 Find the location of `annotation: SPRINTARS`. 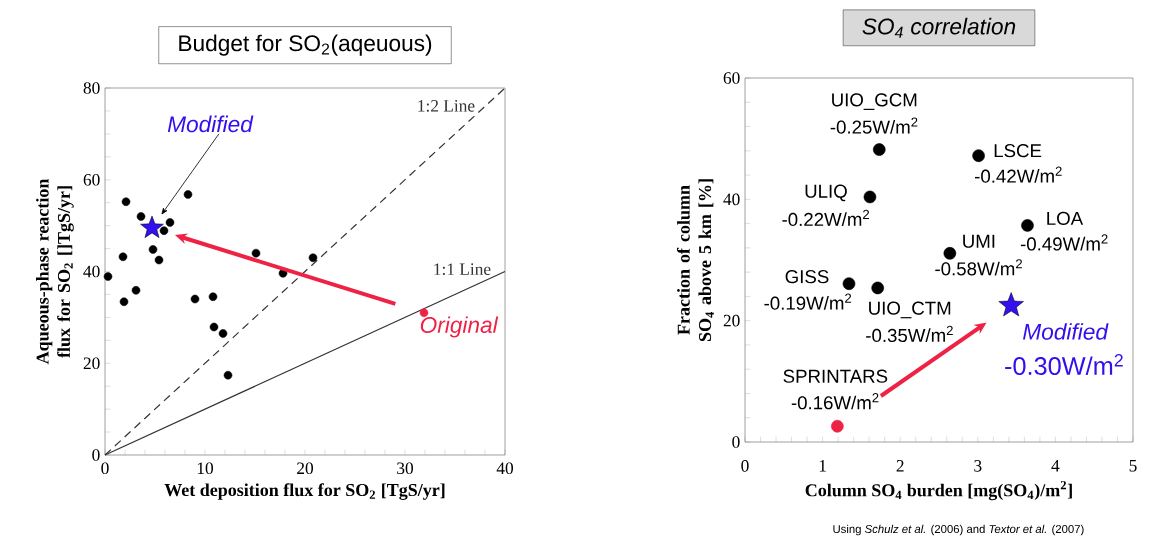

annotation: SPRINTARS is located at coordinates (835, 376).